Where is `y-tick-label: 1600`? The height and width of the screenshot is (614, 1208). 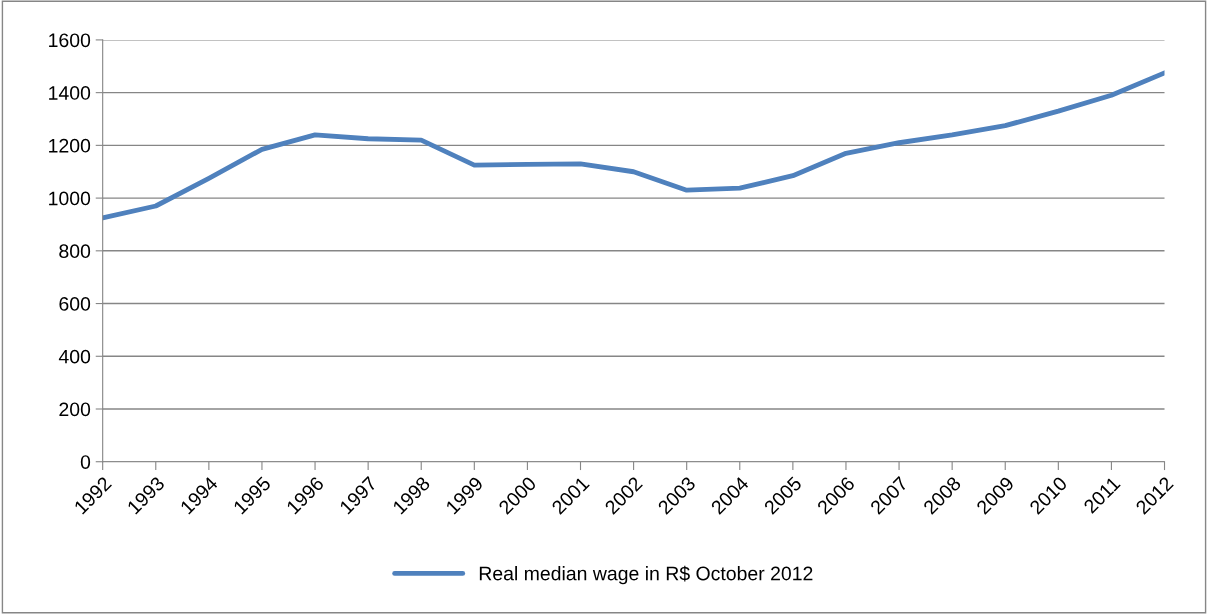 y-tick-label: 1600 is located at coordinates (70, 40).